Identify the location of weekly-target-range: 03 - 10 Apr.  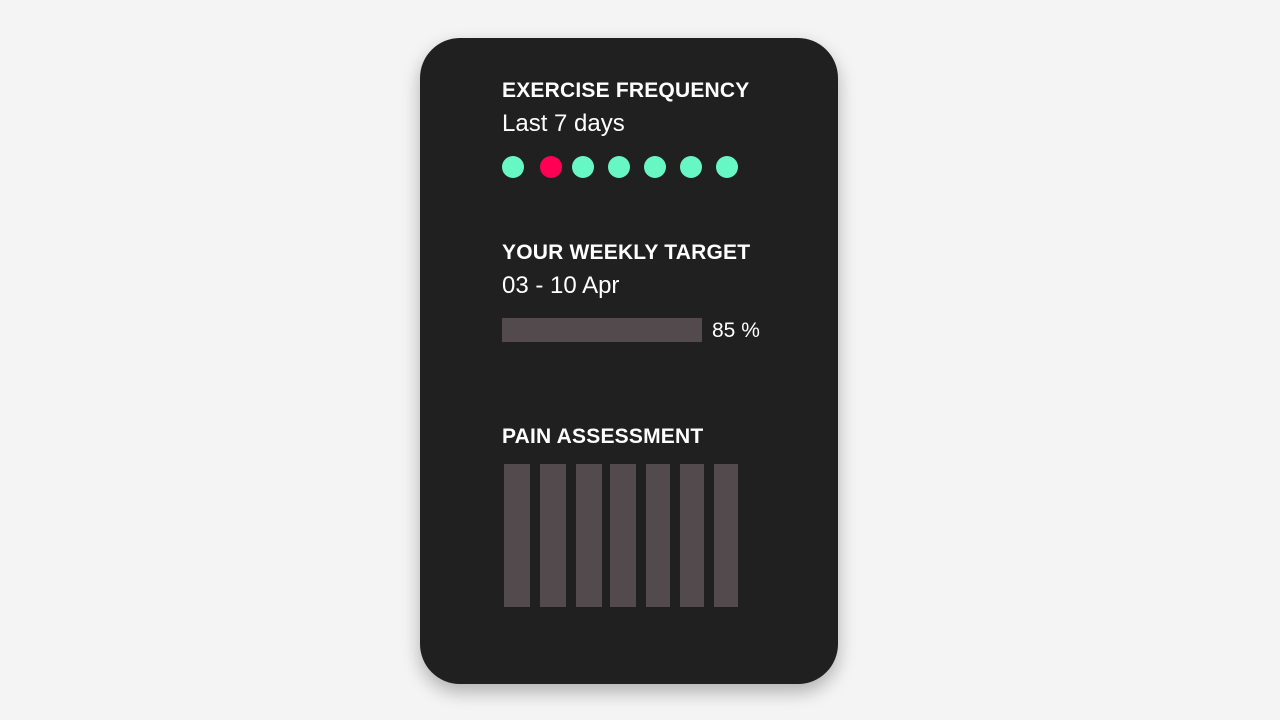
(561, 285).